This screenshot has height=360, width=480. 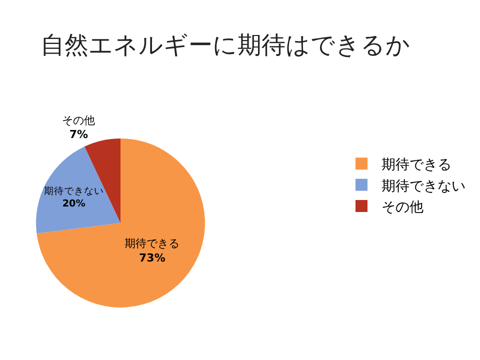 I want to click on slice-label: その他, so click(x=79, y=120).